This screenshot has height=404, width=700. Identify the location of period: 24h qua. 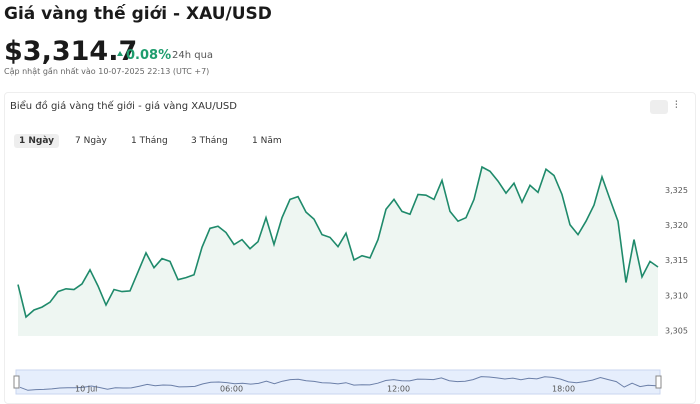
(193, 55).